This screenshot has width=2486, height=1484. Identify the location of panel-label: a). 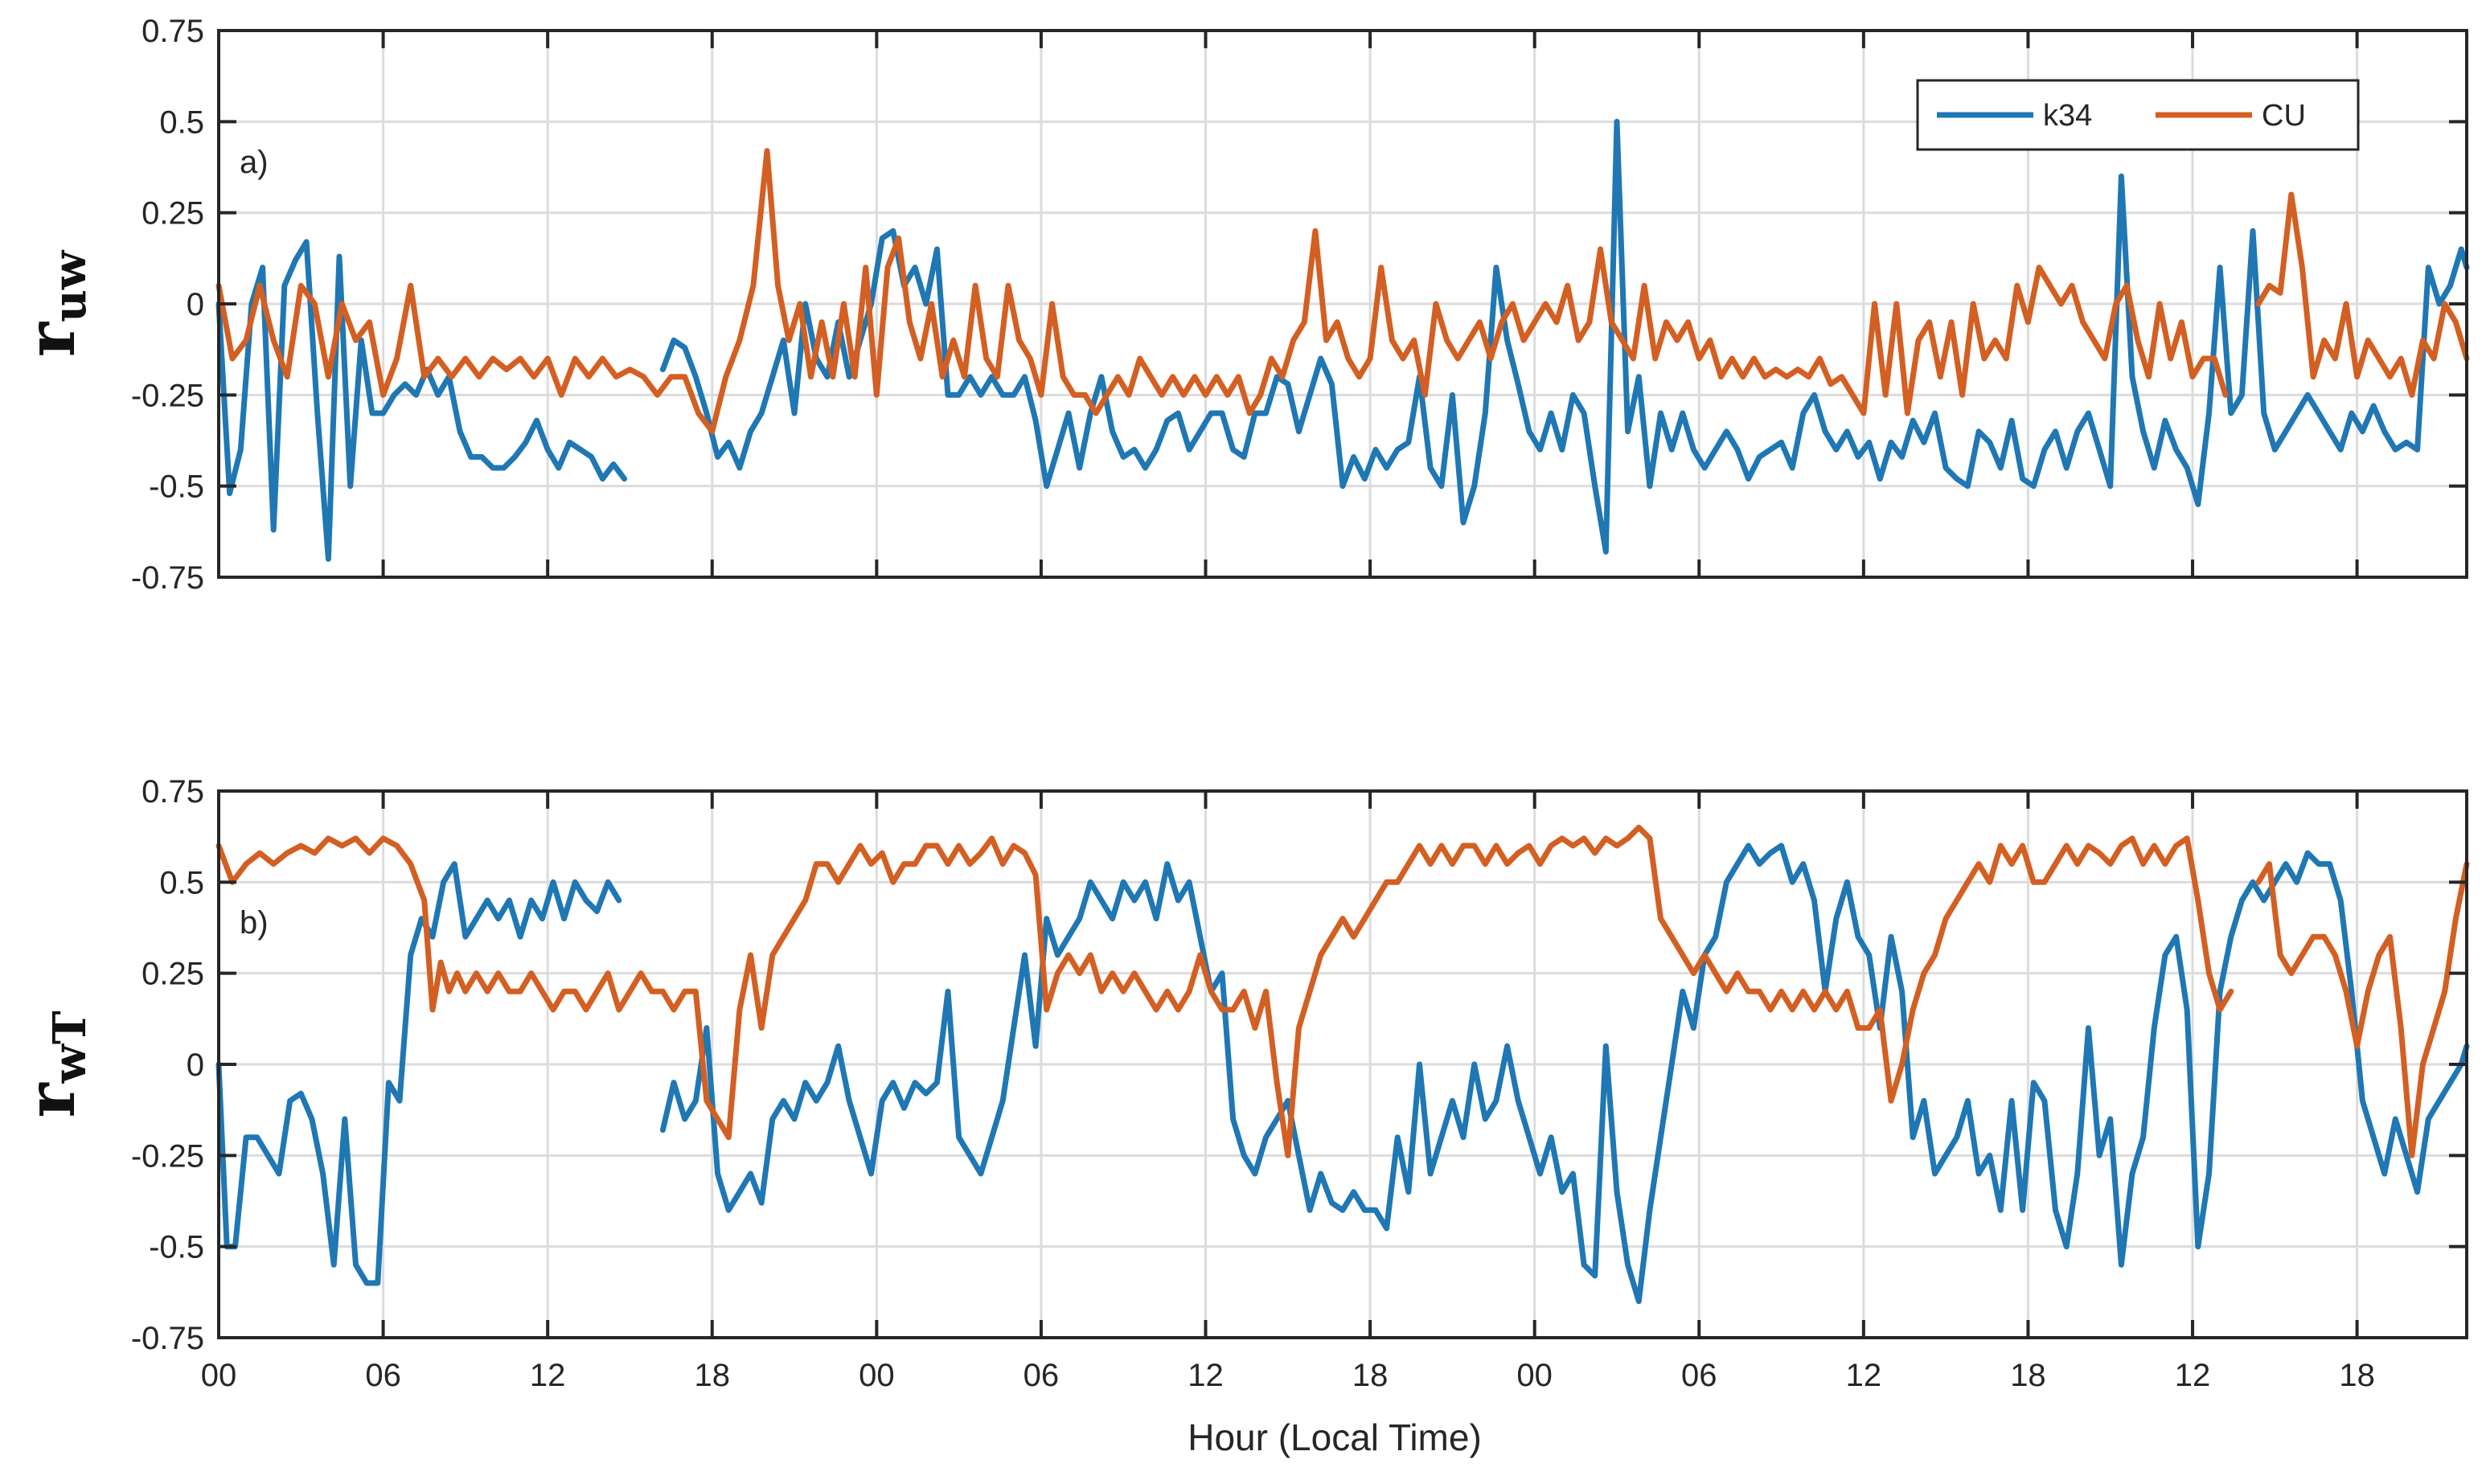
(254, 163).